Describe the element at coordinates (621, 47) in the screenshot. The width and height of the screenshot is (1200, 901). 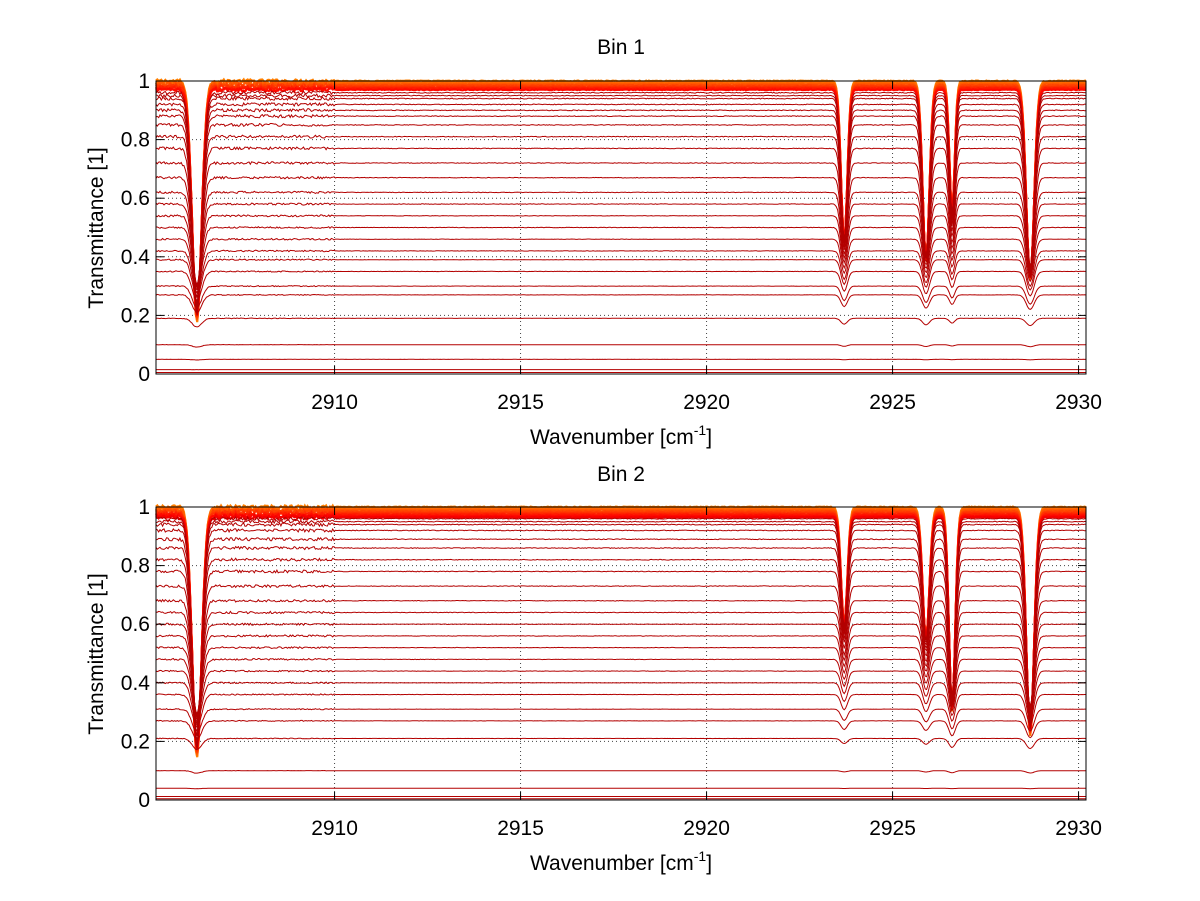
I see `chart-title: Bin 1` at that location.